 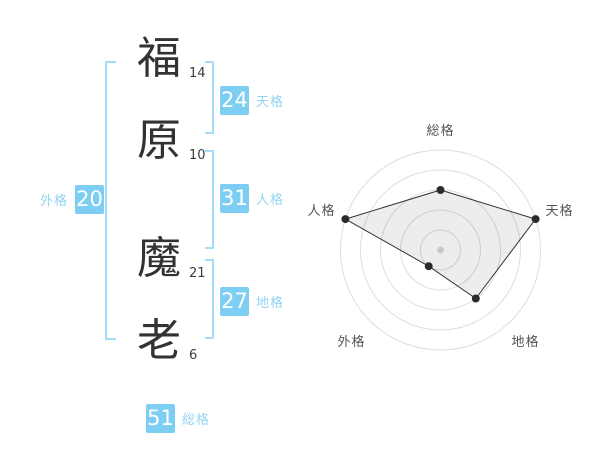 I want to click on jinkaku-bracket, so click(x=209, y=199).